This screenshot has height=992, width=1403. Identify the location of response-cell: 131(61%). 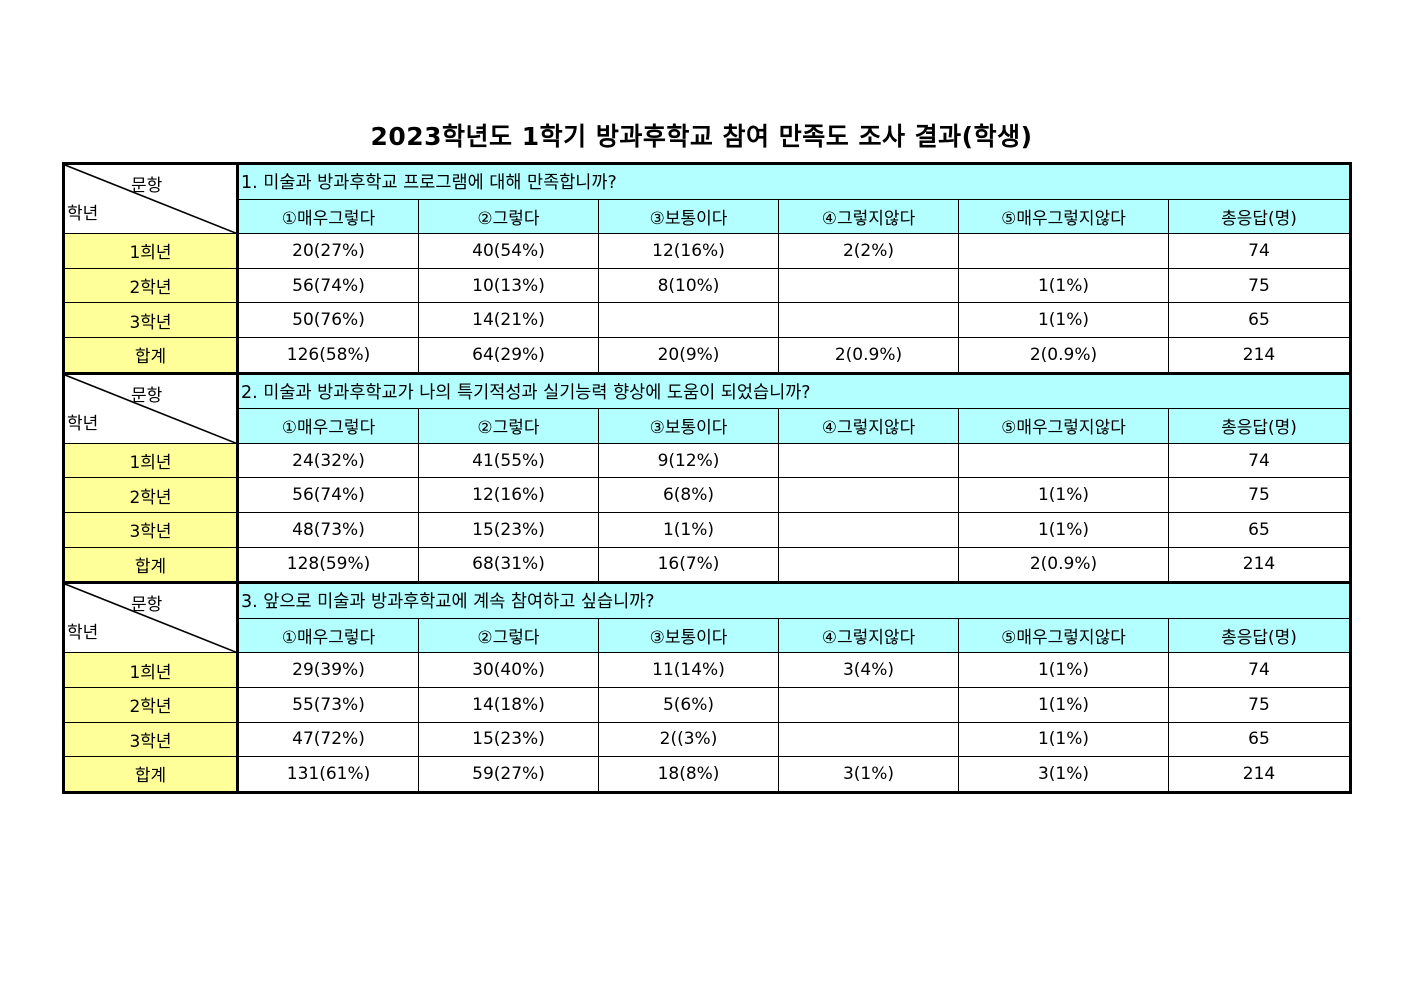
(328, 774).